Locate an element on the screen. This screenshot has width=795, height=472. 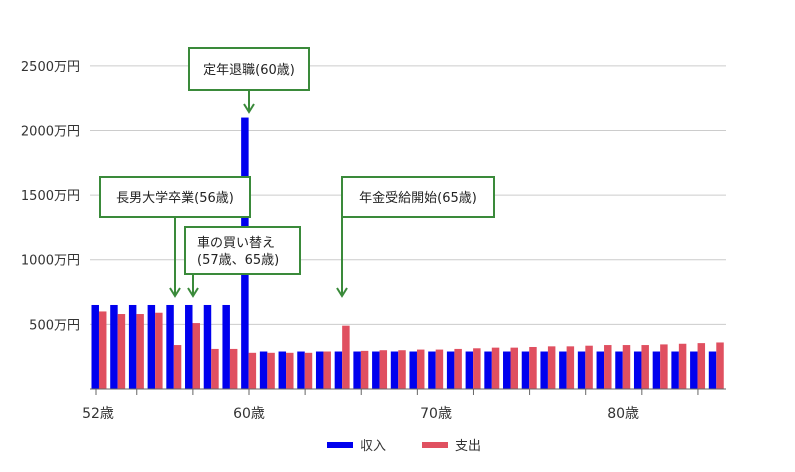
y-tick-label: 1000万円 is located at coordinates (50, 261).